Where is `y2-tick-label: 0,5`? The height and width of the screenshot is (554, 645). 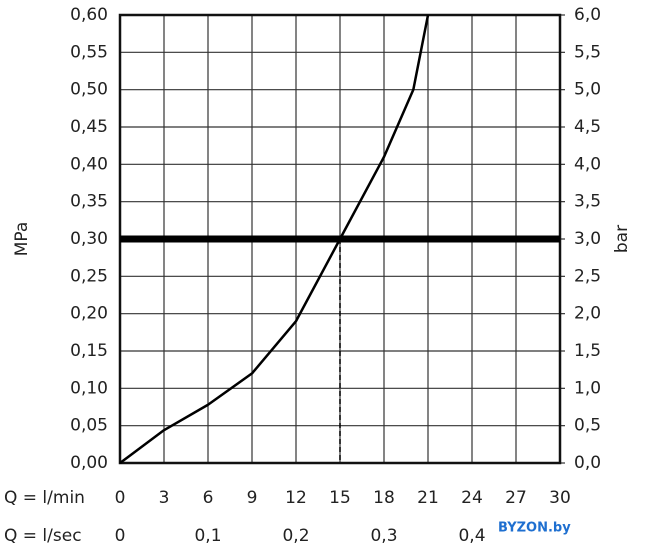 y2-tick-label: 0,5 is located at coordinates (587, 426).